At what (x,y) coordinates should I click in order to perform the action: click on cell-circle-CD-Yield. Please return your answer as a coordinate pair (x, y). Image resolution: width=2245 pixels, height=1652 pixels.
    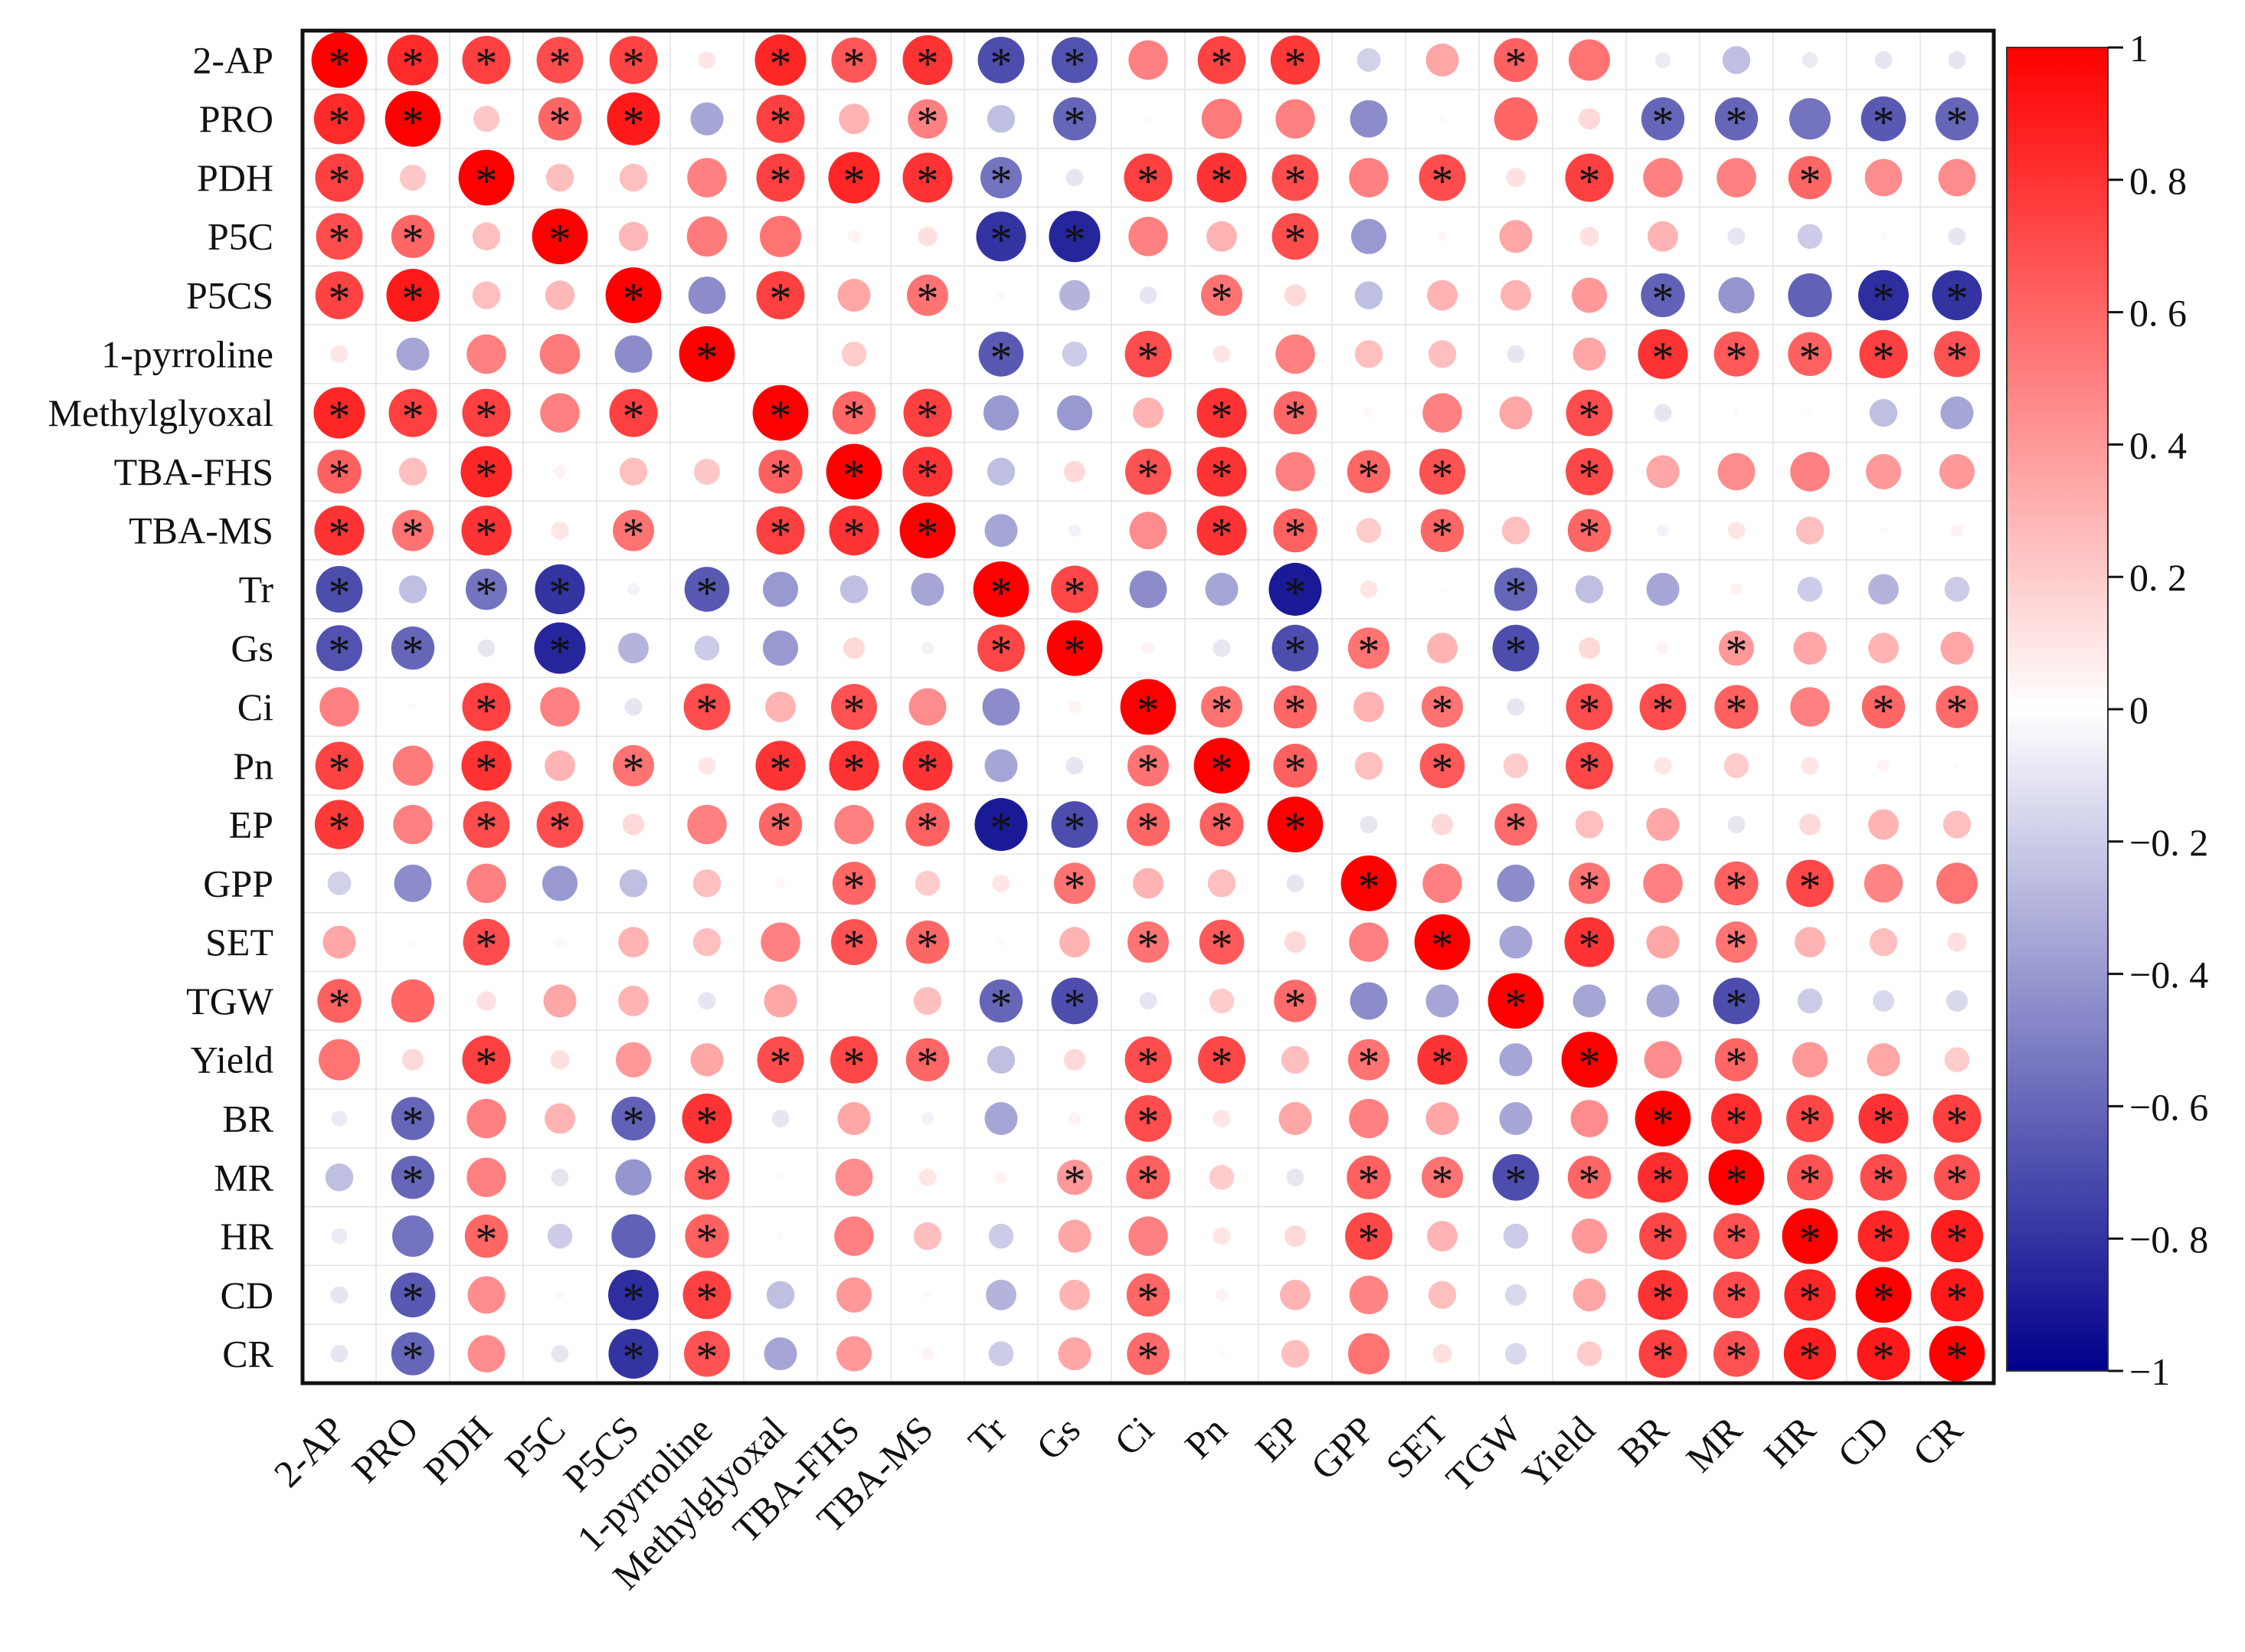
    Looking at the image, I should click on (1589, 1295).